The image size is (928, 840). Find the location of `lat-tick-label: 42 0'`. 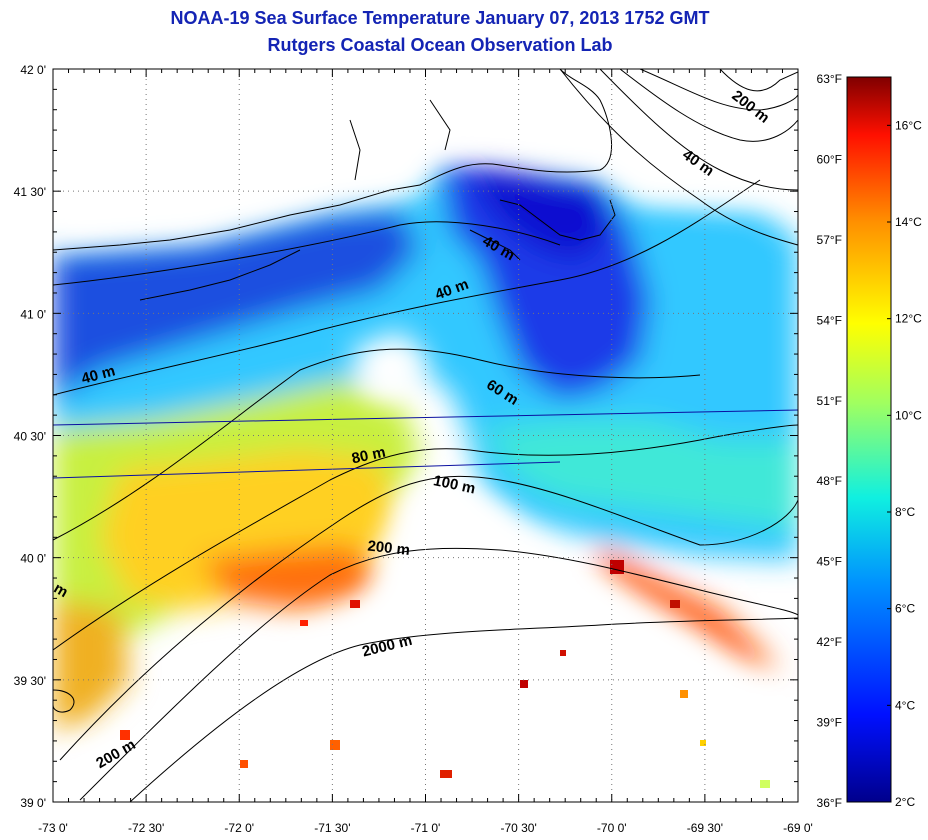

lat-tick-label: 42 0' is located at coordinates (33, 70).